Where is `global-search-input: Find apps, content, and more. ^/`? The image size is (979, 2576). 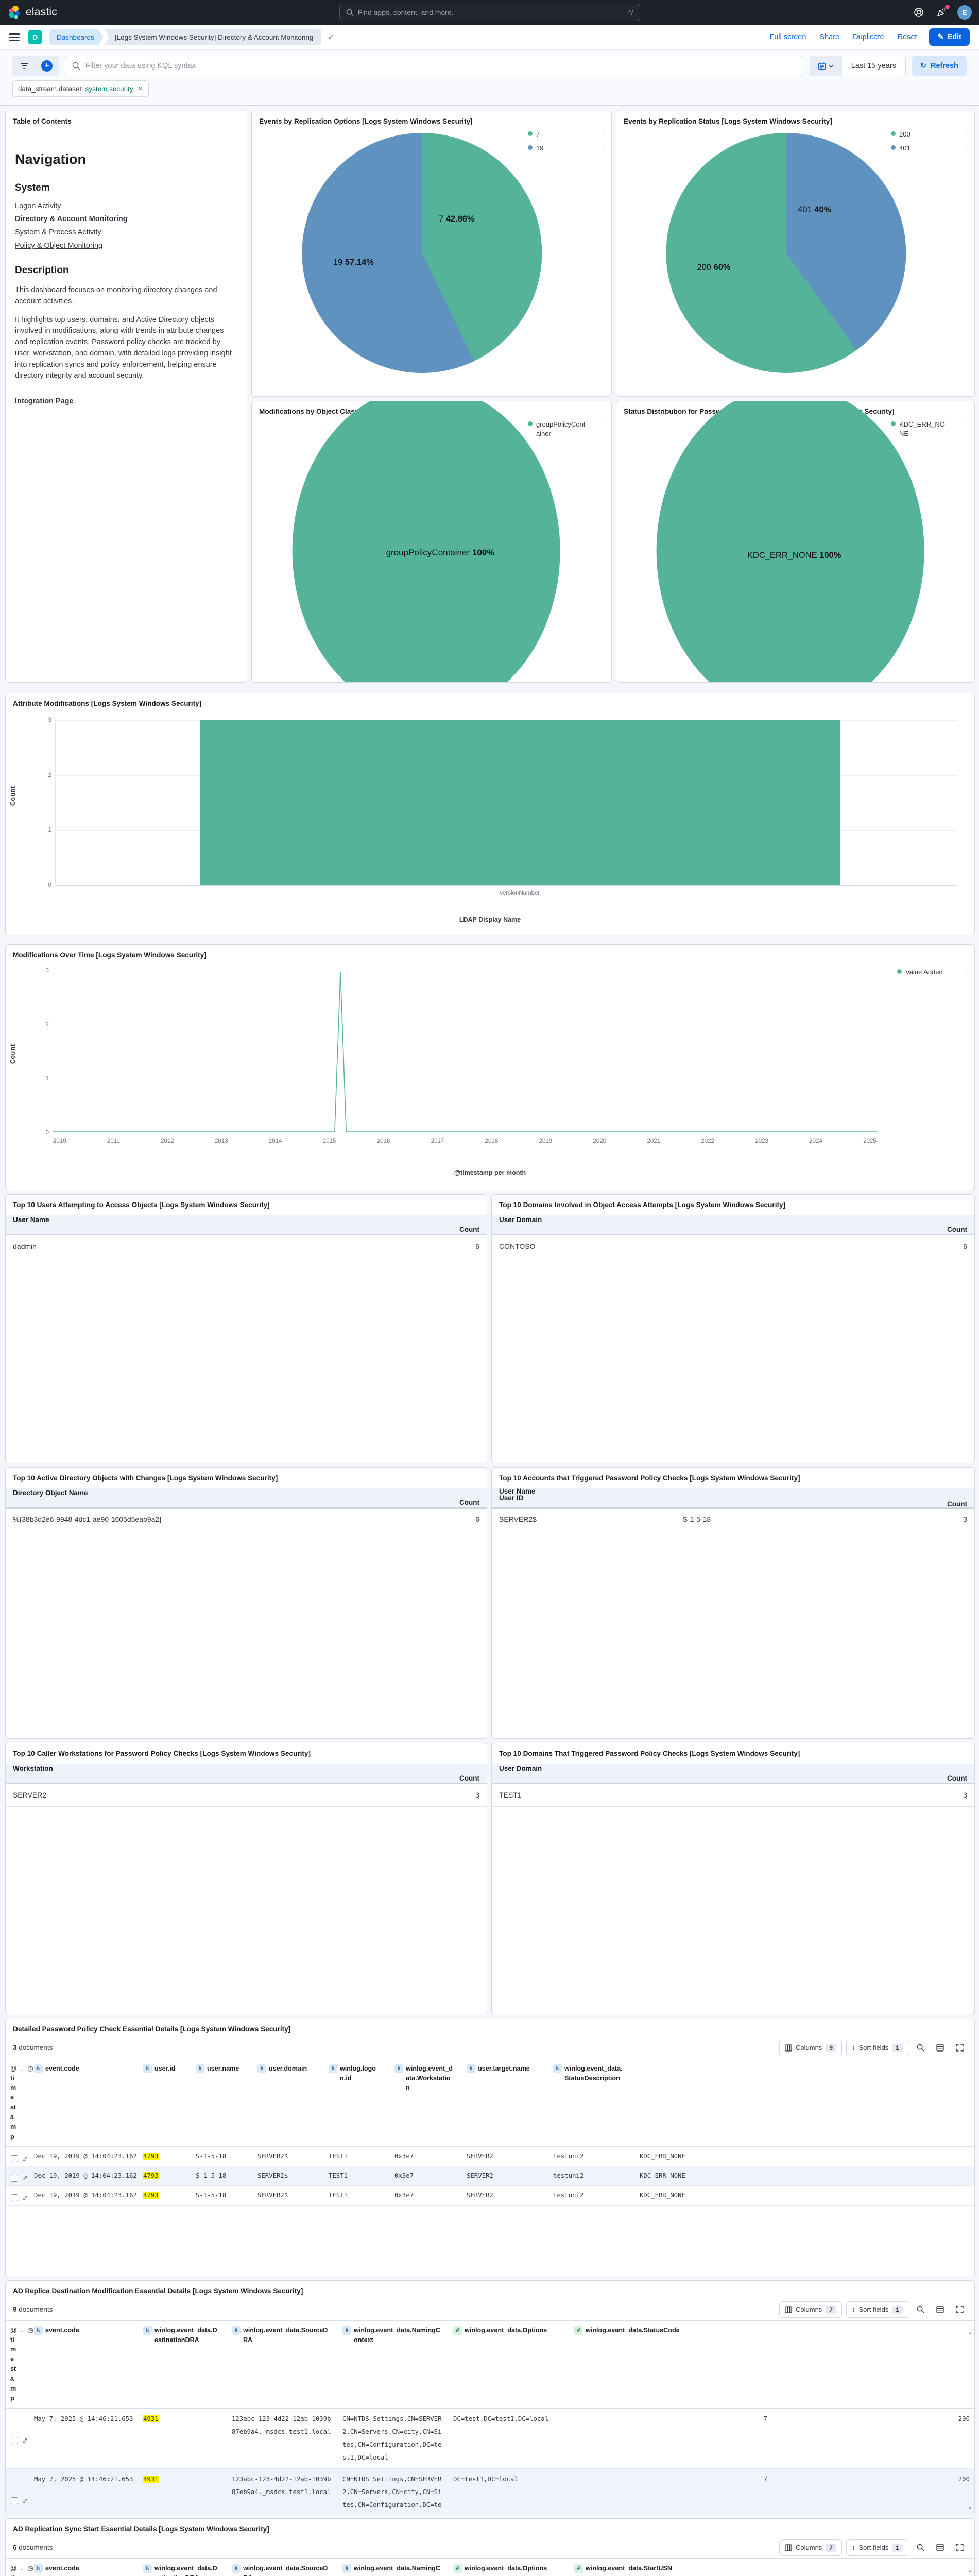
global-search-input: Find apps, content, and more. ^/ is located at coordinates (489, 12).